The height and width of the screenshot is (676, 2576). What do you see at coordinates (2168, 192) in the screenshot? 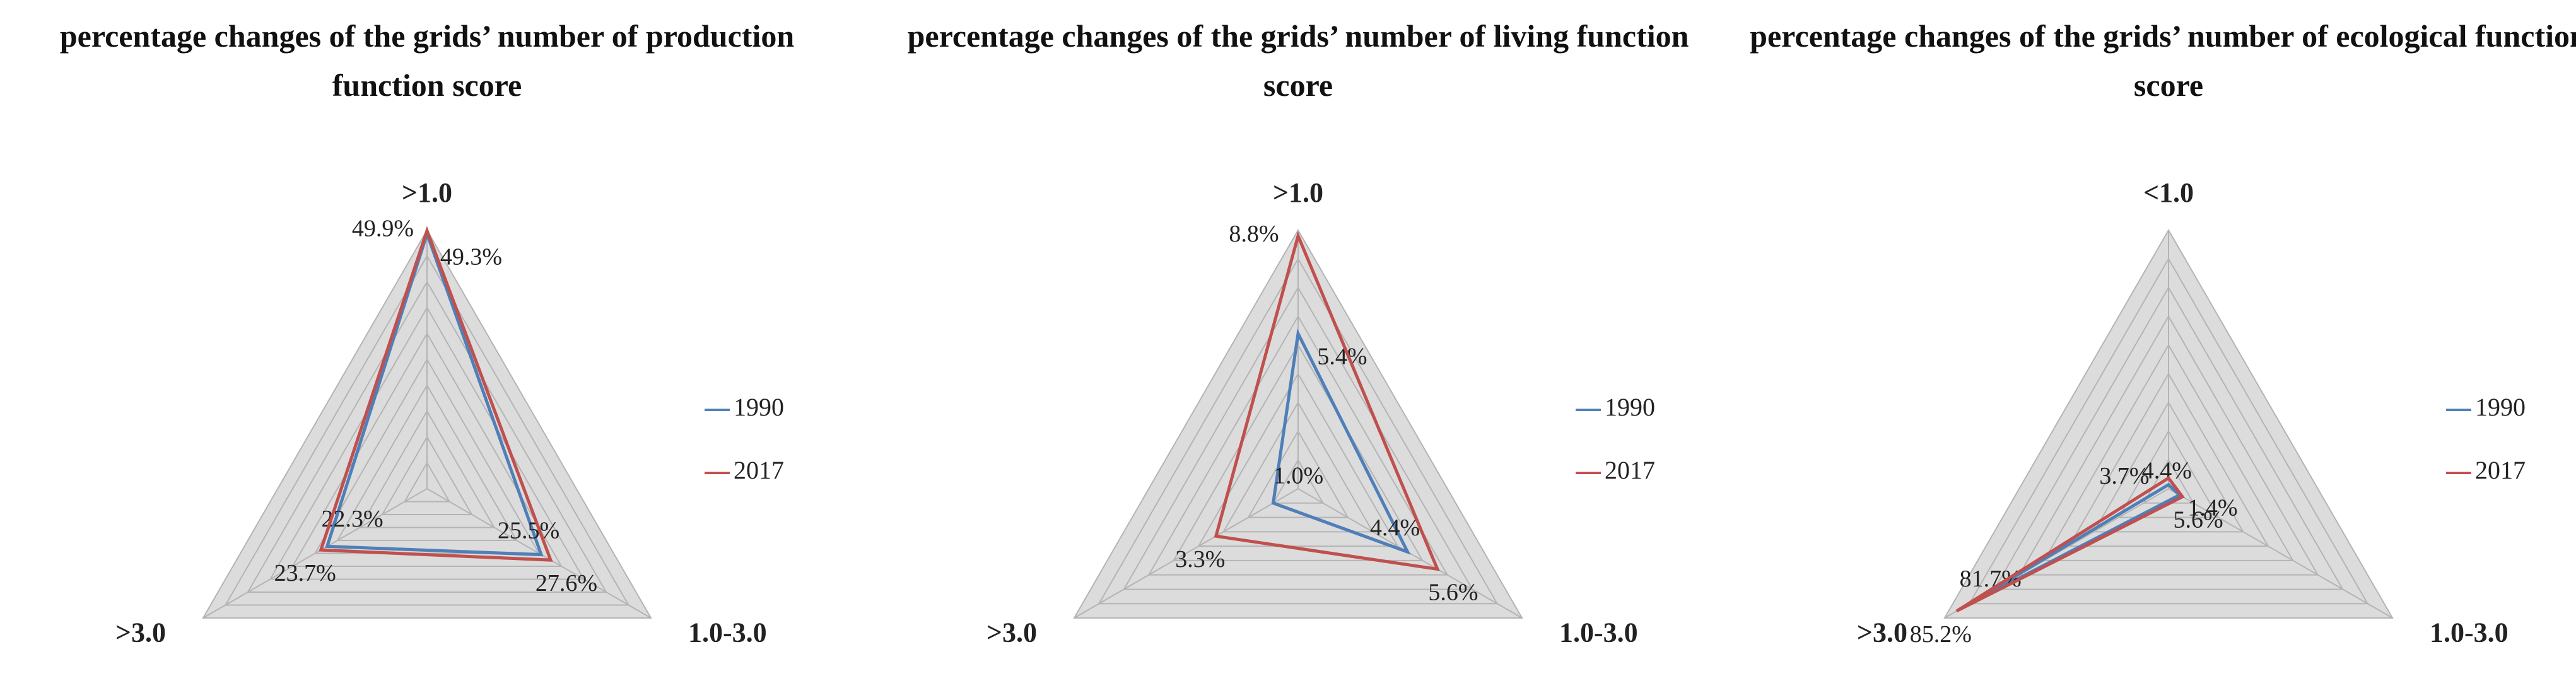
I see `axis-label: <1.0` at bounding box center [2168, 192].